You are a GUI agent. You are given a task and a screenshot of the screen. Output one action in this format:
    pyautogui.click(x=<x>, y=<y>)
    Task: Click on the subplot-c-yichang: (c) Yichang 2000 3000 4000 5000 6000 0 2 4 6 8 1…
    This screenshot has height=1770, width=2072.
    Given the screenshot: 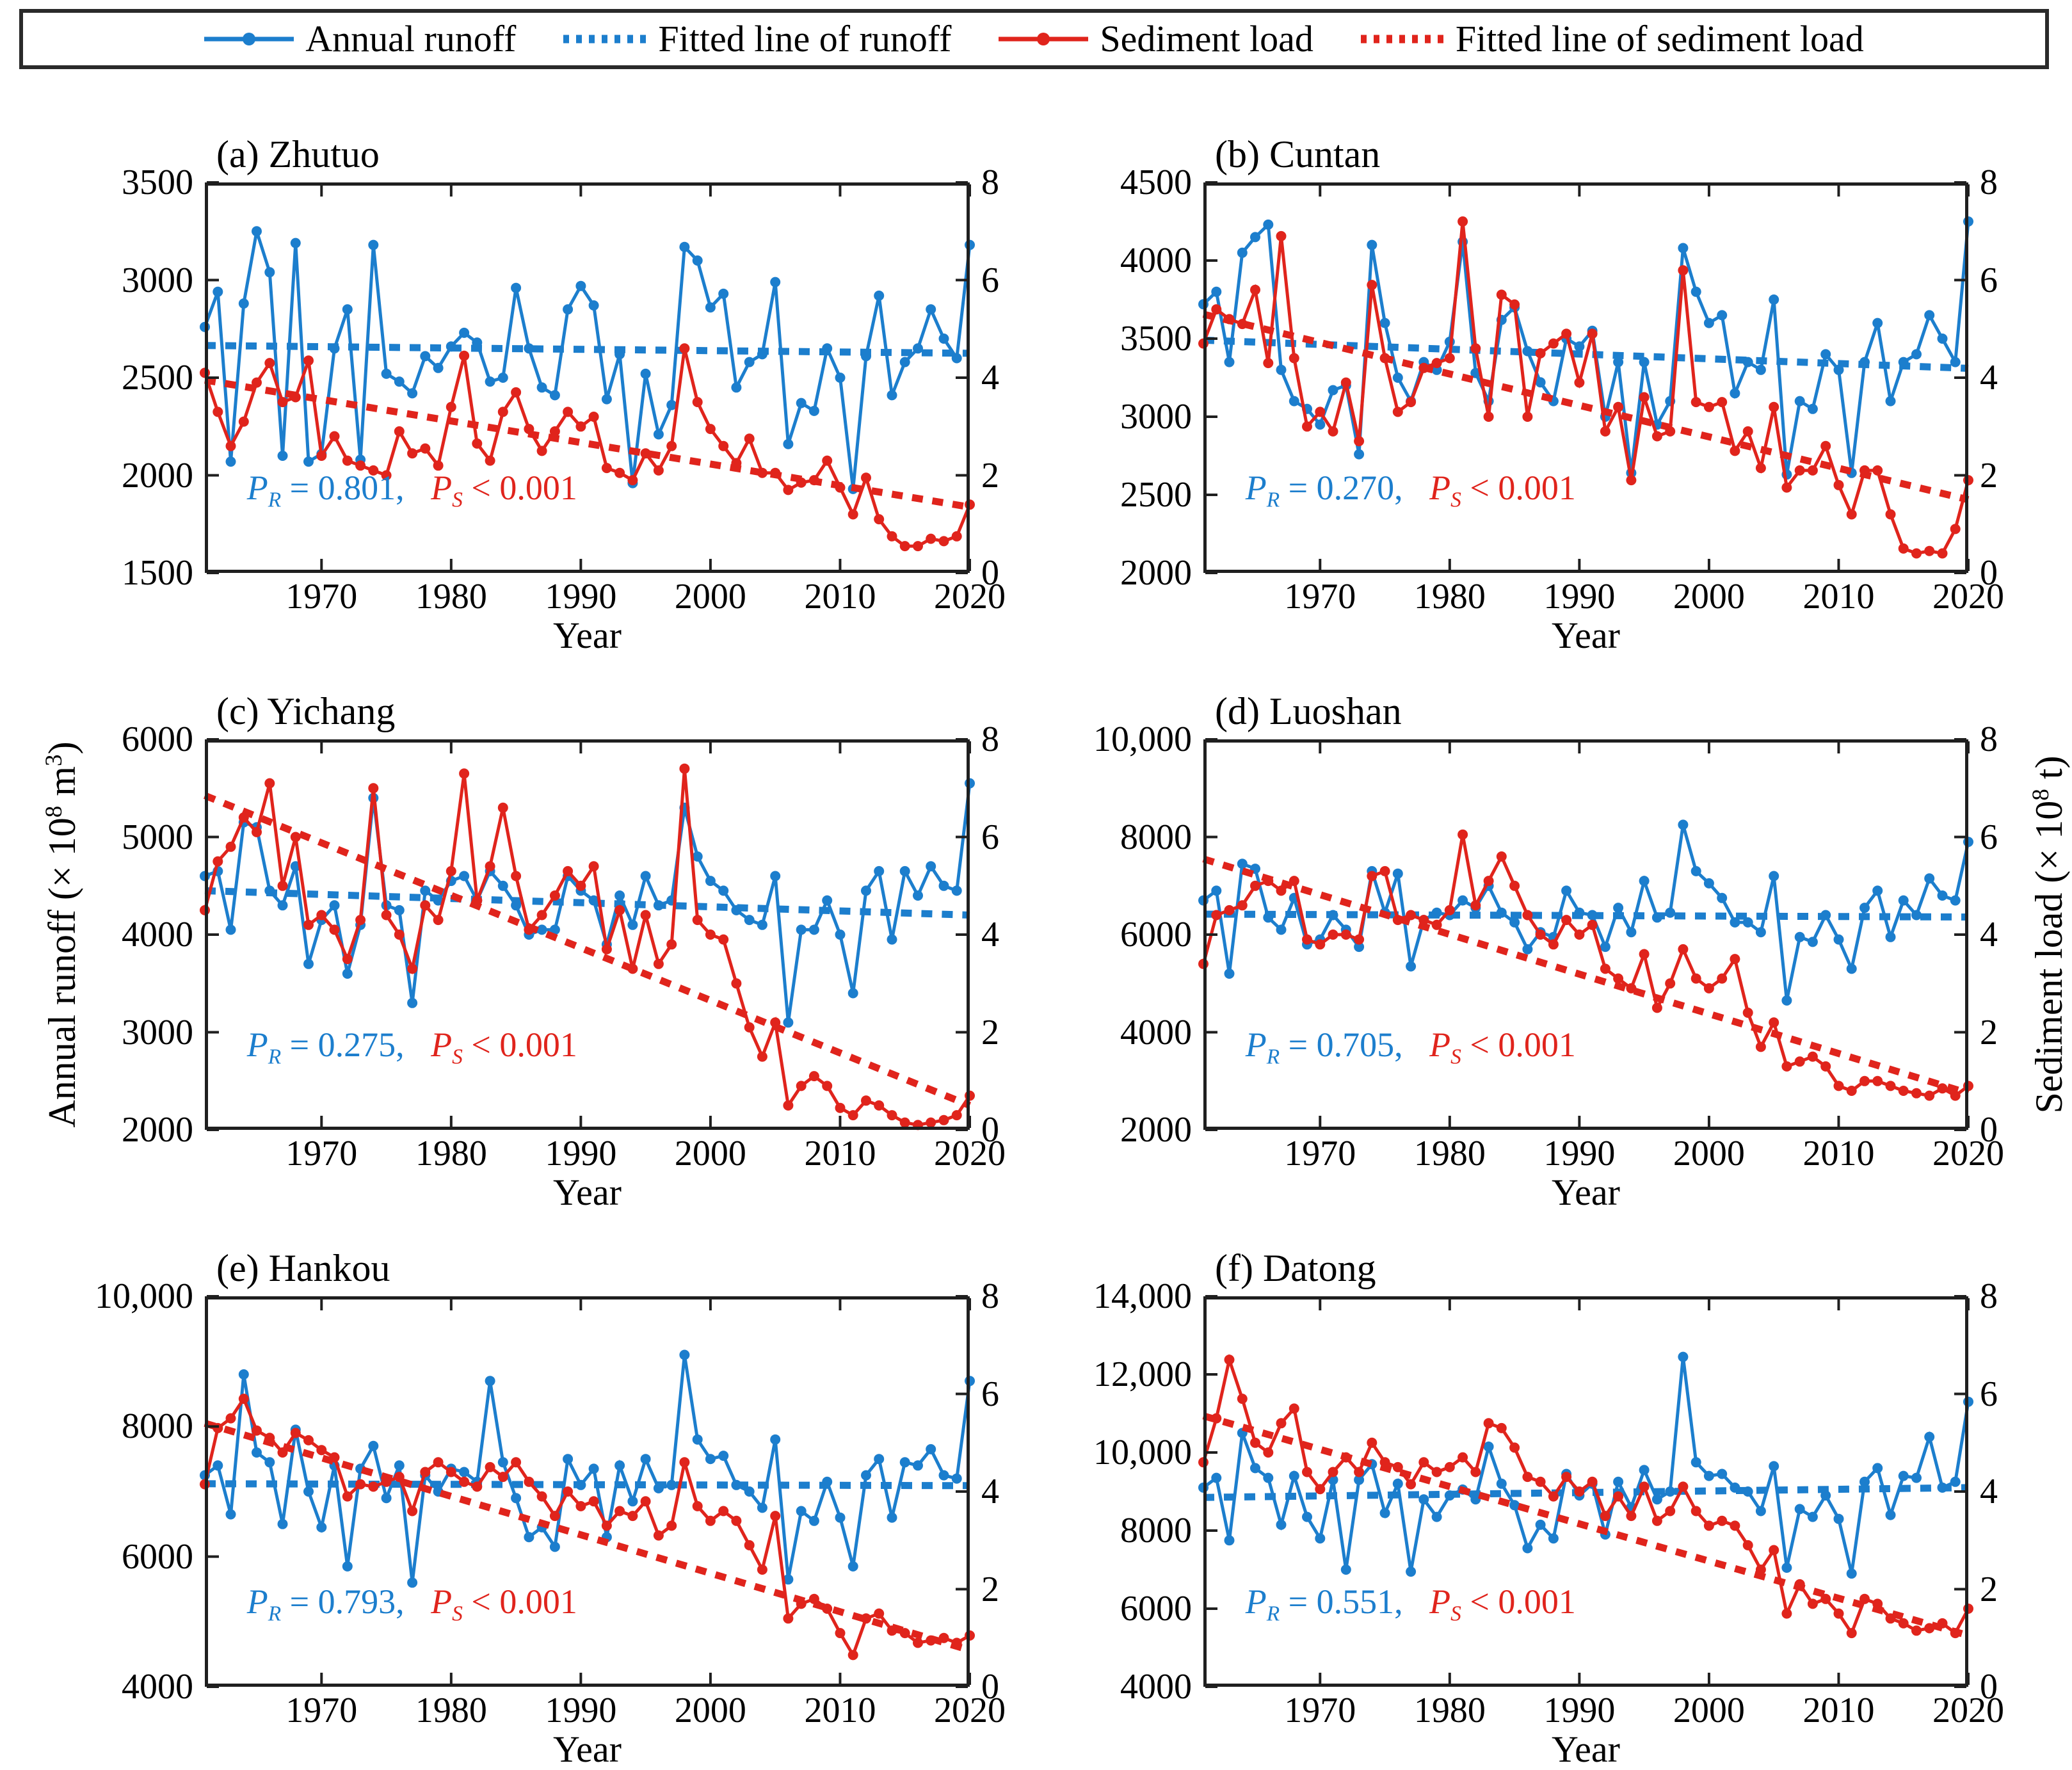 What is the action you would take?
    pyautogui.click(x=564, y=951)
    